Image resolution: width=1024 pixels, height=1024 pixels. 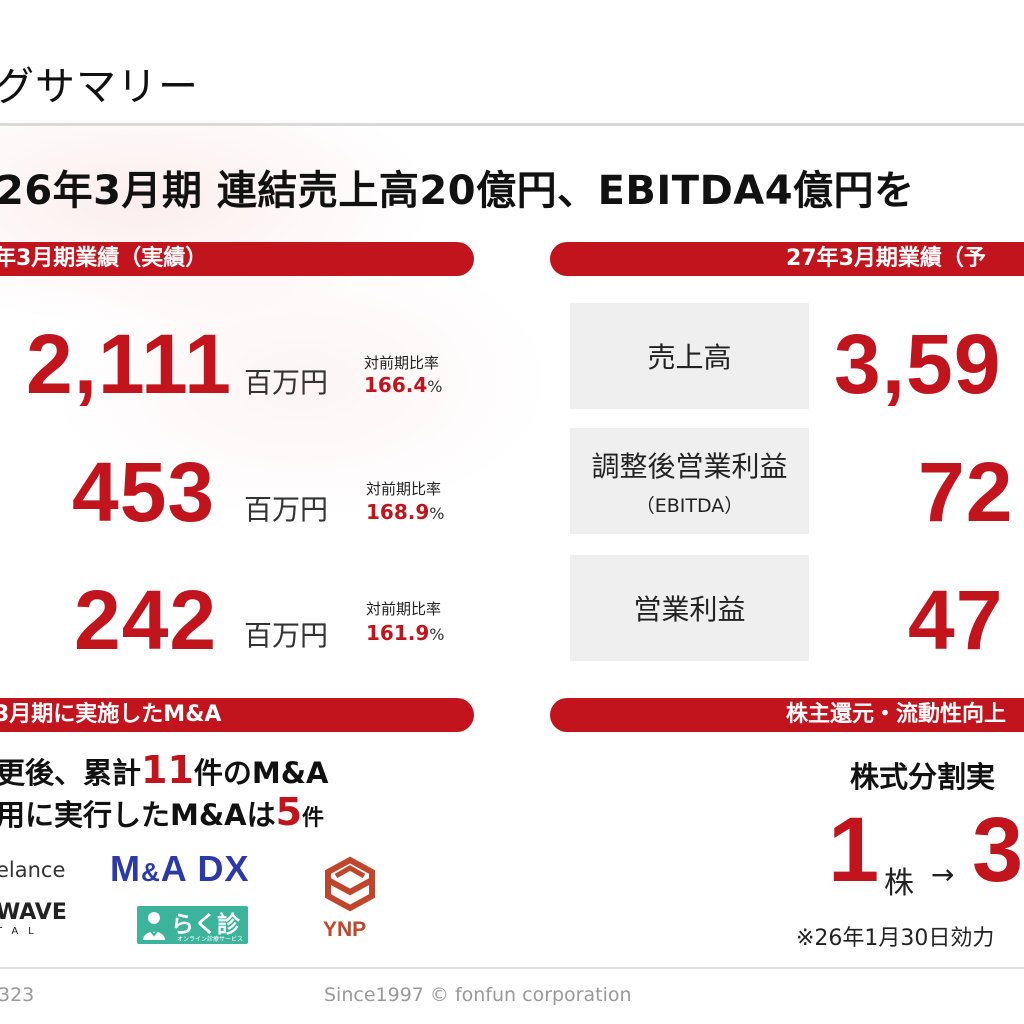 What do you see at coordinates (854, 850) in the screenshot?
I see `split-from: 1` at bounding box center [854, 850].